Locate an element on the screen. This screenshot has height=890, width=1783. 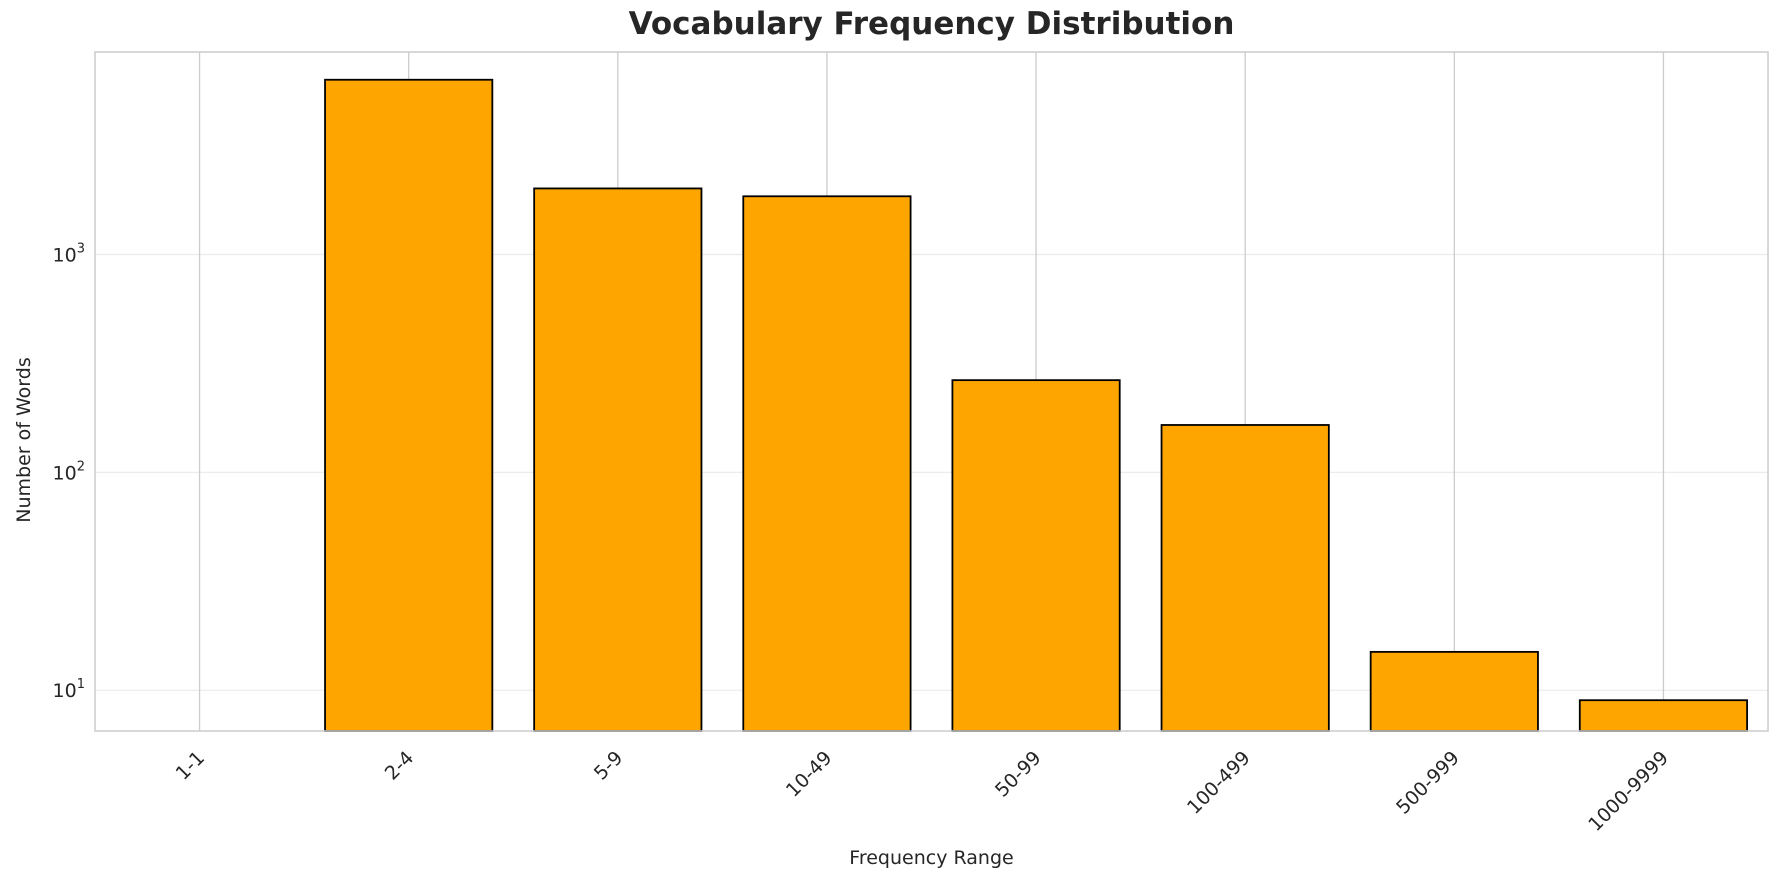
x-tick-label: 100-499 is located at coordinates (1219, 783).